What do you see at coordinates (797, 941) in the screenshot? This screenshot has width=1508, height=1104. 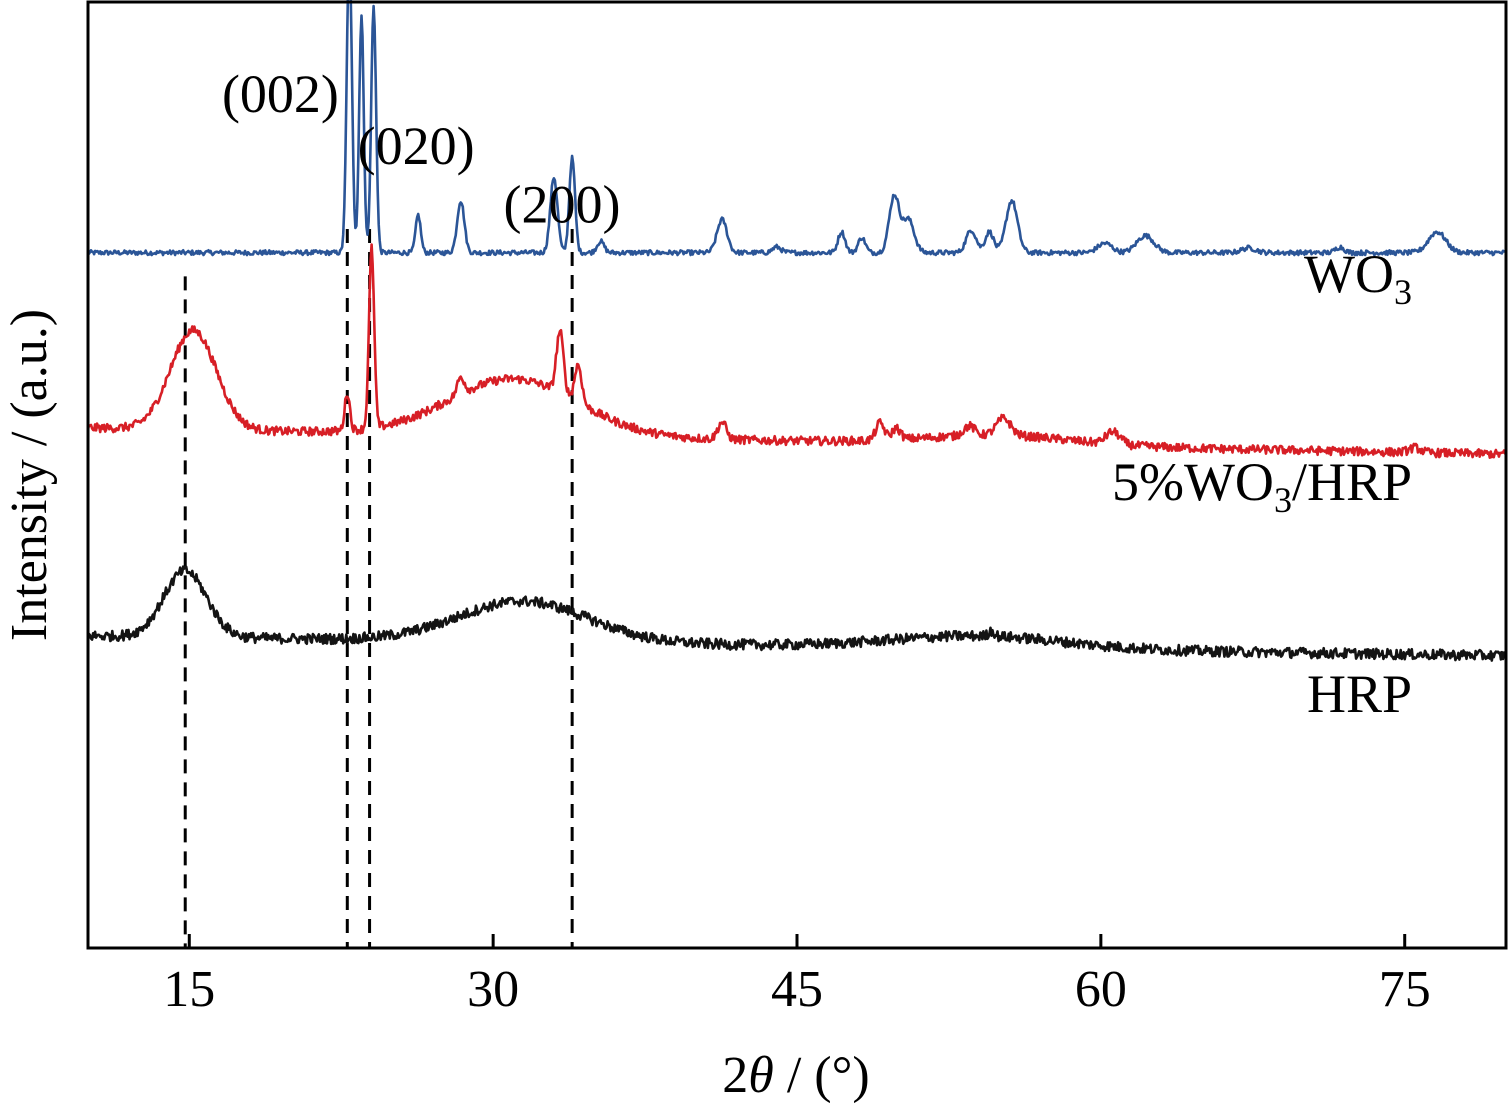 I see `x-axis-ticks` at bounding box center [797, 941].